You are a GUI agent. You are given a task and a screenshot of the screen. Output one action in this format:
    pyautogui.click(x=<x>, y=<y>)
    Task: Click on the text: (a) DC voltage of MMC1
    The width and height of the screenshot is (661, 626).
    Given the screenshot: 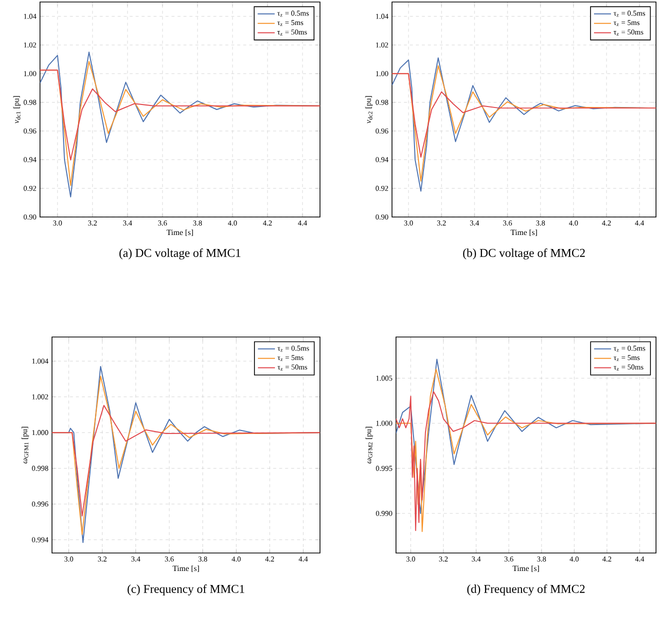 What is the action you would take?
    pyautogui.click(x=179, y=254)
    